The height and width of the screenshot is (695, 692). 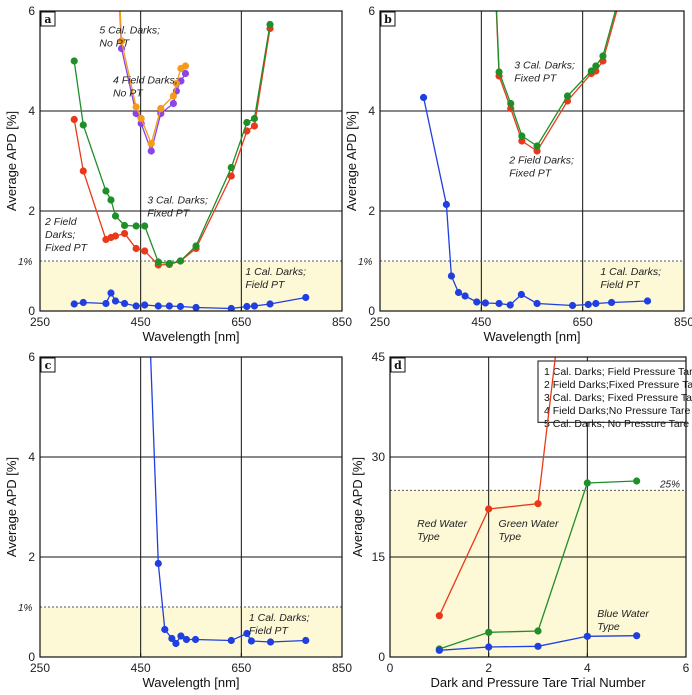 I want to click on annotation-3: Blue Water Type, so click(x=623, y=620).